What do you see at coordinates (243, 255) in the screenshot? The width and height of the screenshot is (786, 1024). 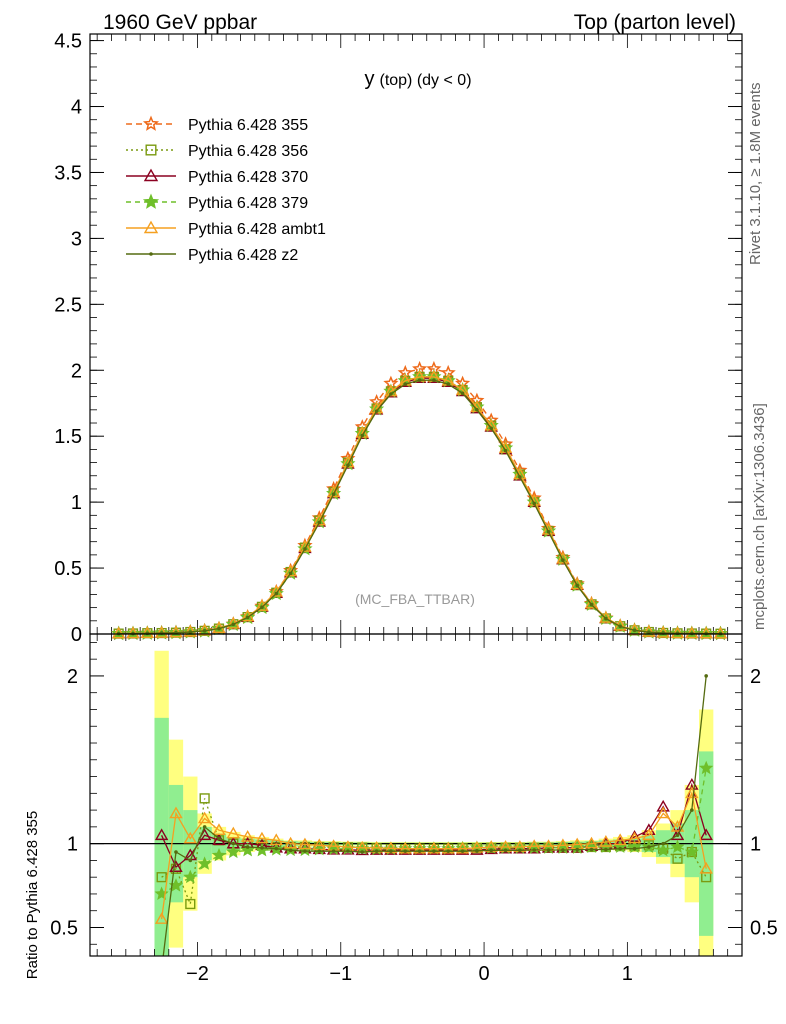 I see `legend-label: Pythia 6.428 z2` at bounding box center [243, 255].